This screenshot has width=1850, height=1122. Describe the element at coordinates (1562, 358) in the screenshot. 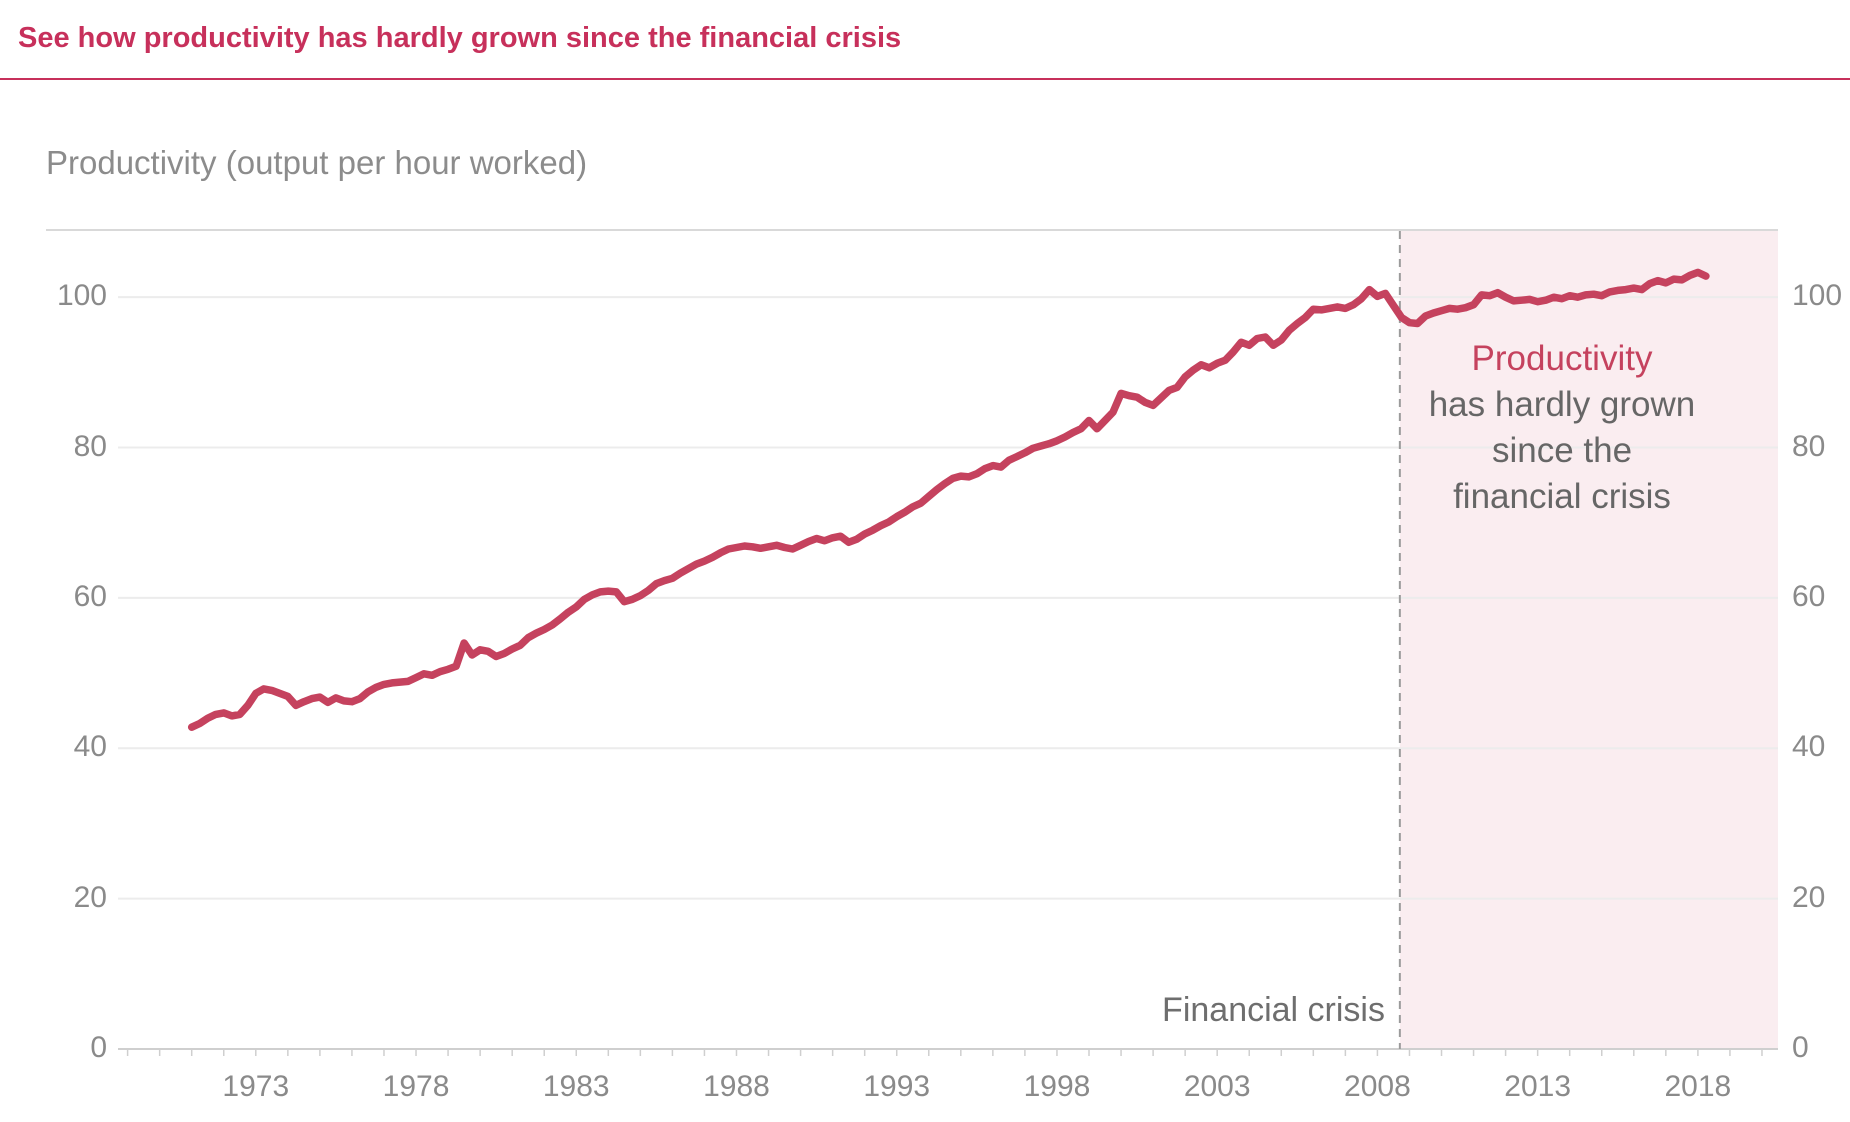

I see `annotation-line-productivity: Productivity` at that location.